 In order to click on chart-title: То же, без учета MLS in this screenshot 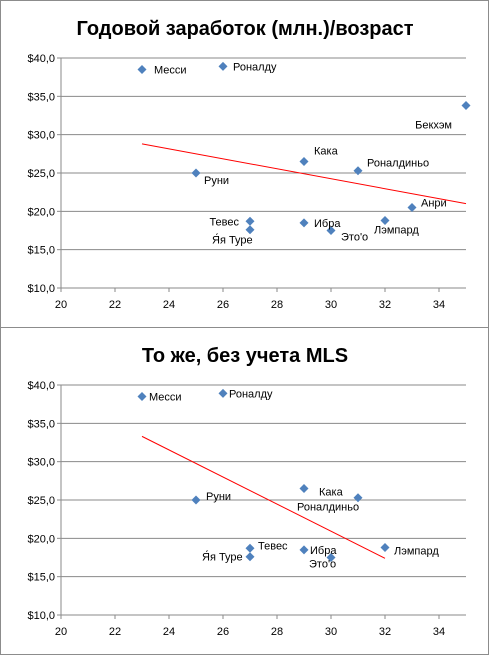, I will do `click(245, 356)`.